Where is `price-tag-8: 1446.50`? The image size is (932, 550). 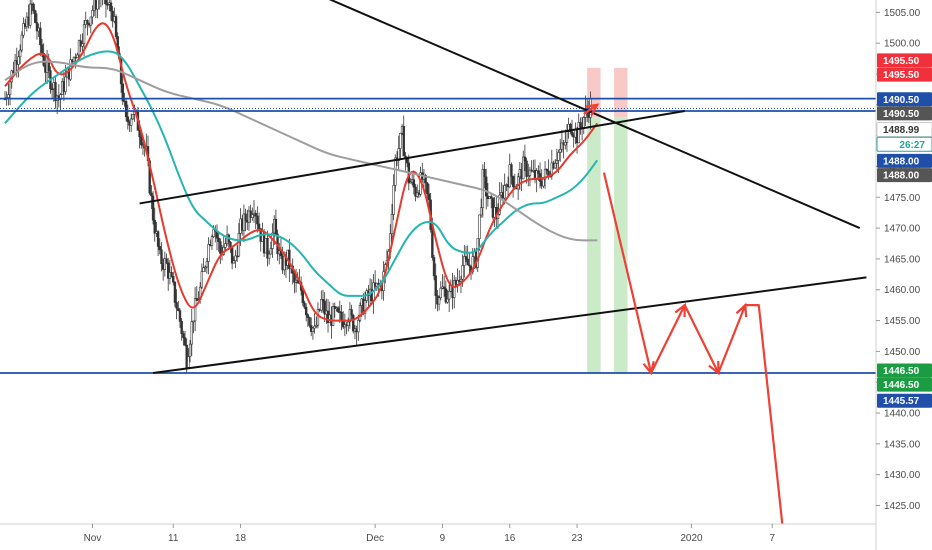 price-tag-8: 1446.50 is located at coordinates (904, 370).